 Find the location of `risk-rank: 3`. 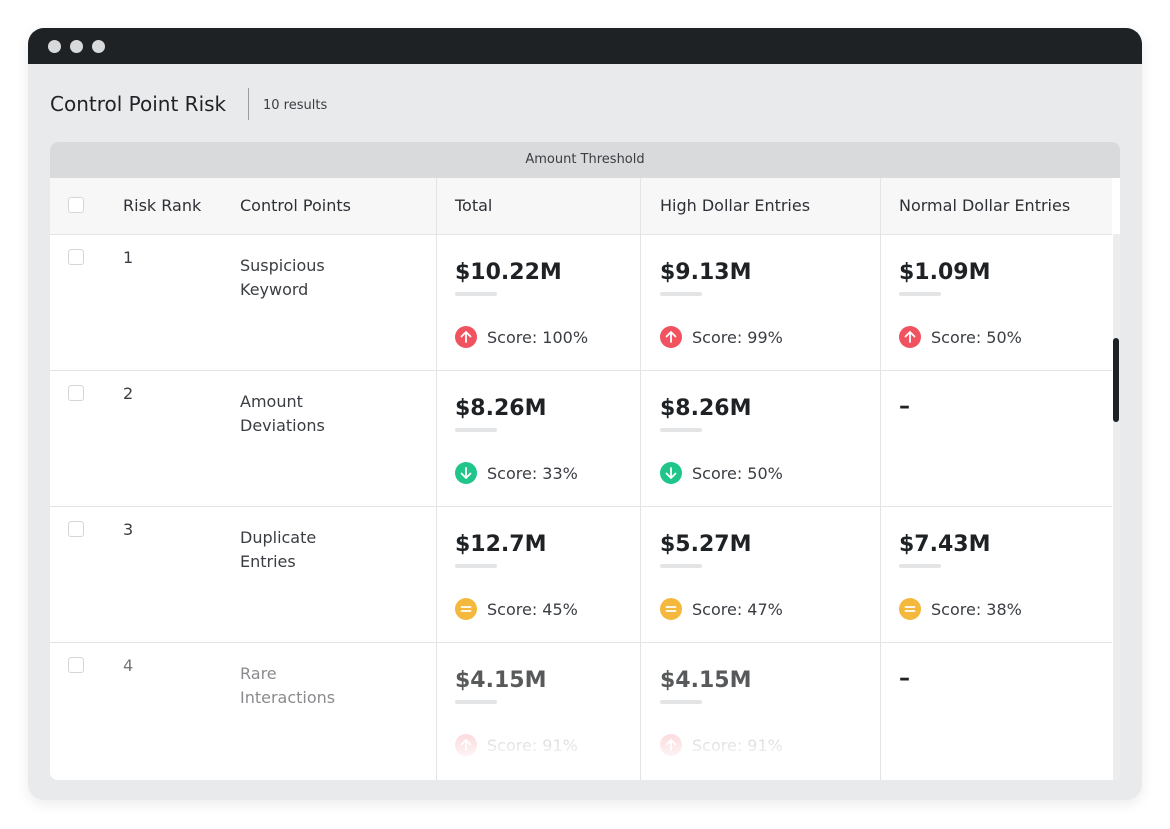

risk-rank: 3 is located at coordinates (128, 529).